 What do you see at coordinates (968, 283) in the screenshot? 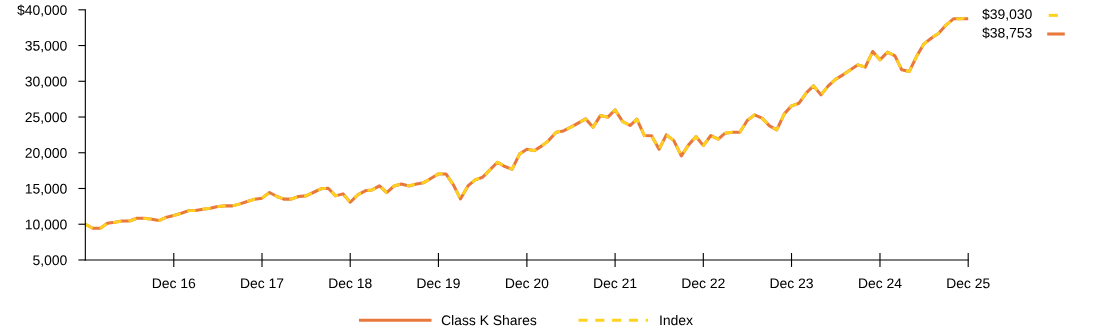
I see `x-tick-label: Dec 25` at bounding box center [968, 283].